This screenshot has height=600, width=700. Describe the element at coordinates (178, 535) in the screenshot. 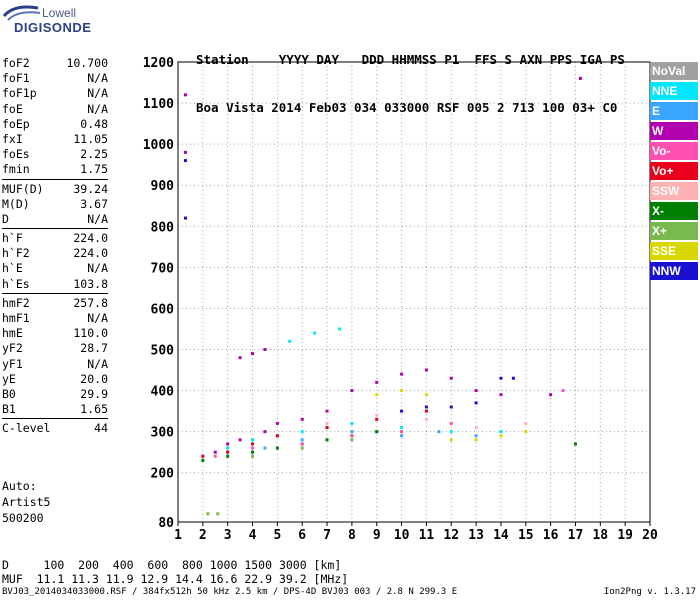

I see `x-tick-label: 1` at that location.